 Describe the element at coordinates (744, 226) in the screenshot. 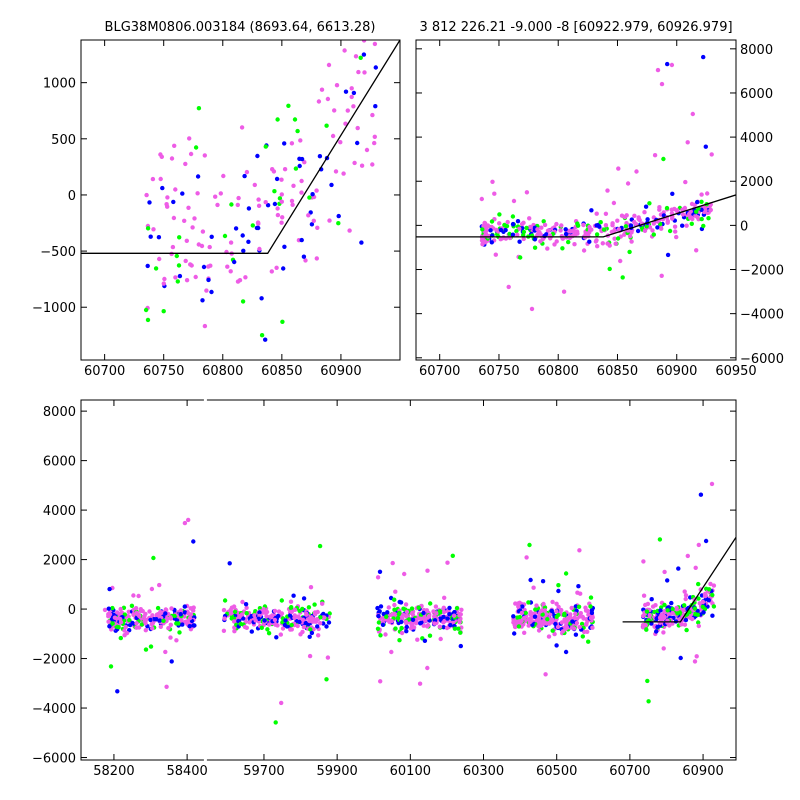

I see `y-tick-label: 0` at that location.